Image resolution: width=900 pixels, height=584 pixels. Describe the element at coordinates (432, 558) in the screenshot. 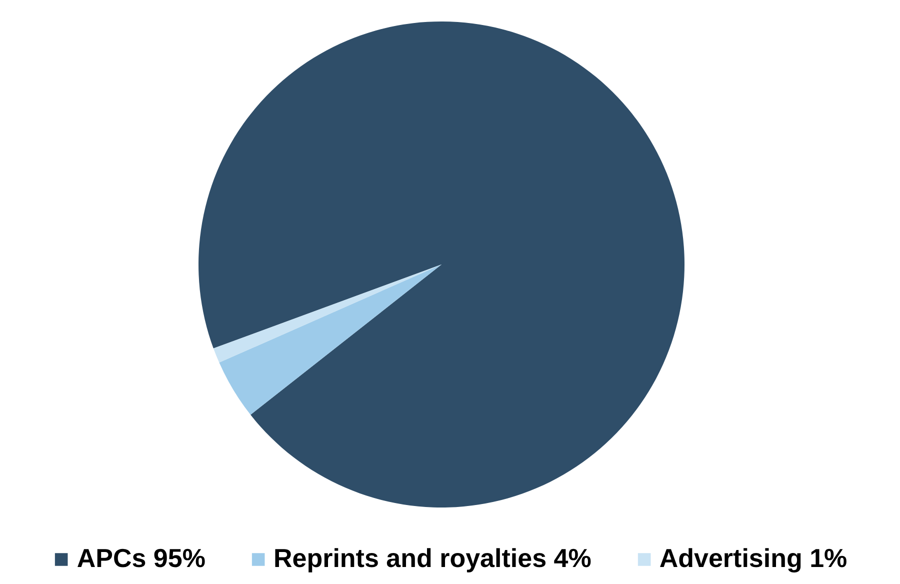

I see `legend-label: Reprints and royalties 4%` at that location.